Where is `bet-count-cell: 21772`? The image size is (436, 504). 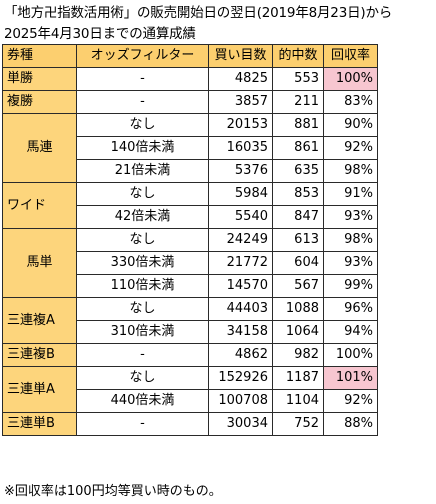
bet-count-cell: 21772 is located at coordinates (240, 263).